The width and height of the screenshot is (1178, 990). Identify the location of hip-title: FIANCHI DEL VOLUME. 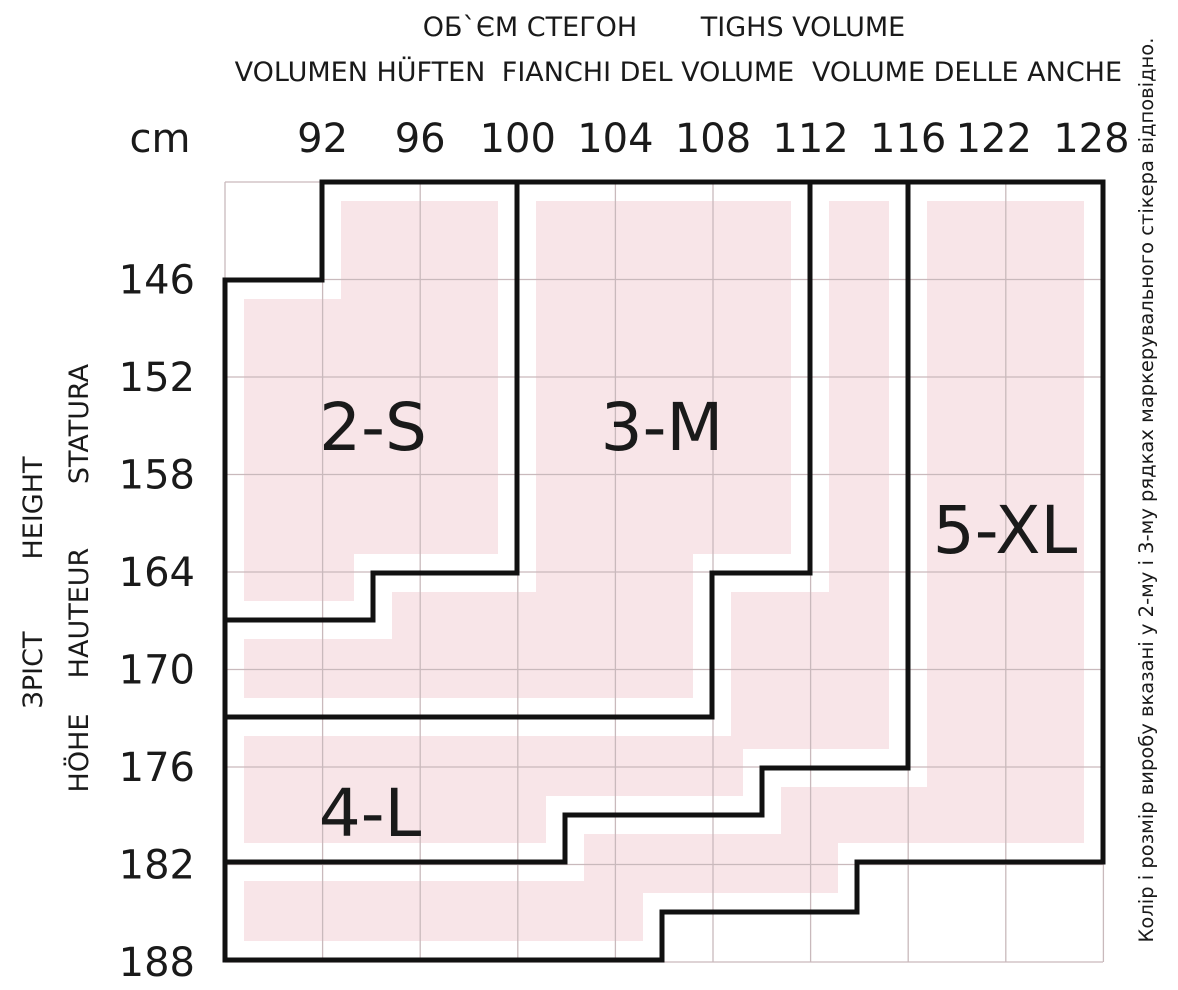
(648, 72).